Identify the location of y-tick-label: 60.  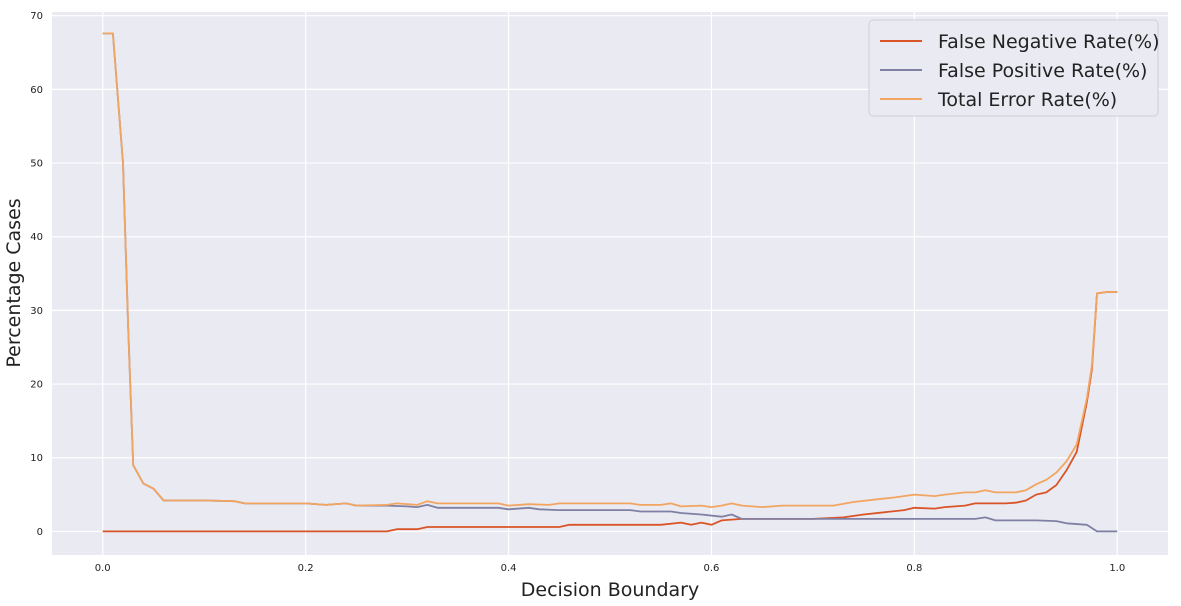
(36, 90).